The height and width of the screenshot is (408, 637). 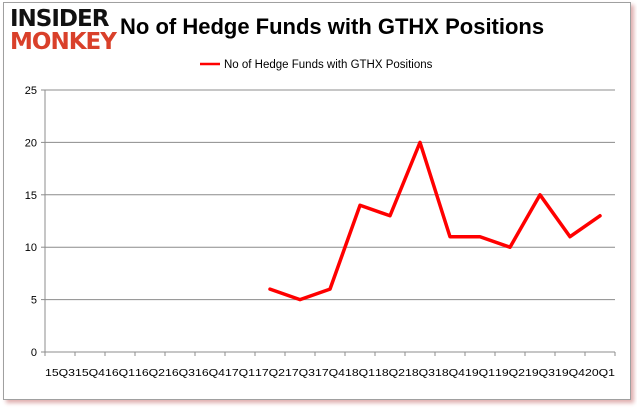 I want to click on x-tick-label: 16Q2, so click(x=150, y=373).